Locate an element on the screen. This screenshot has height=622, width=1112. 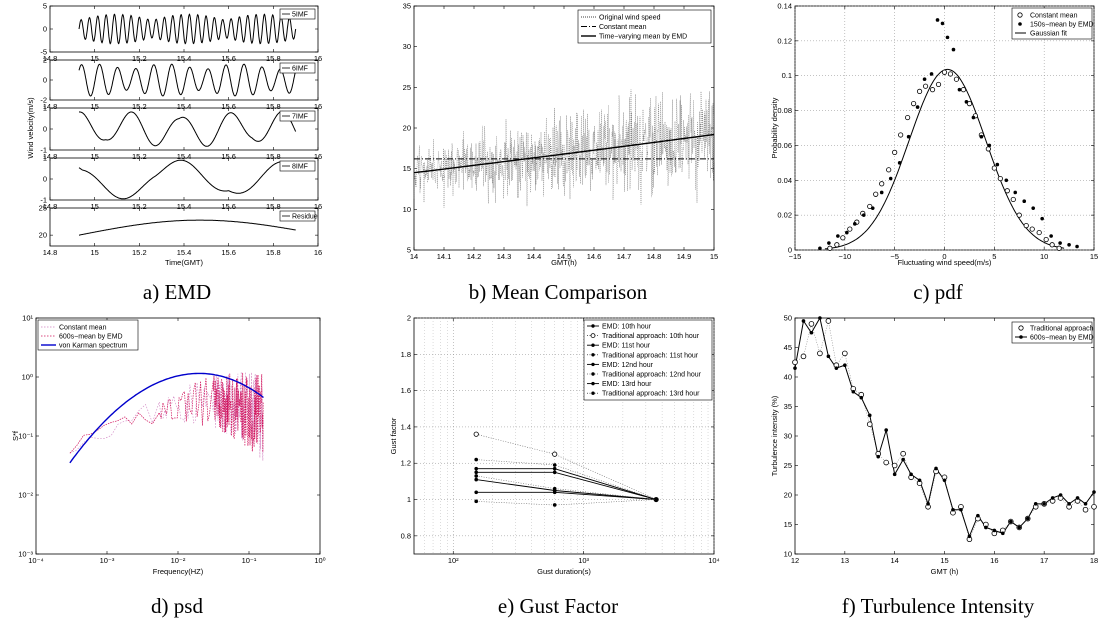
y-tick-label: 15 is located at coordinates (788, 524).